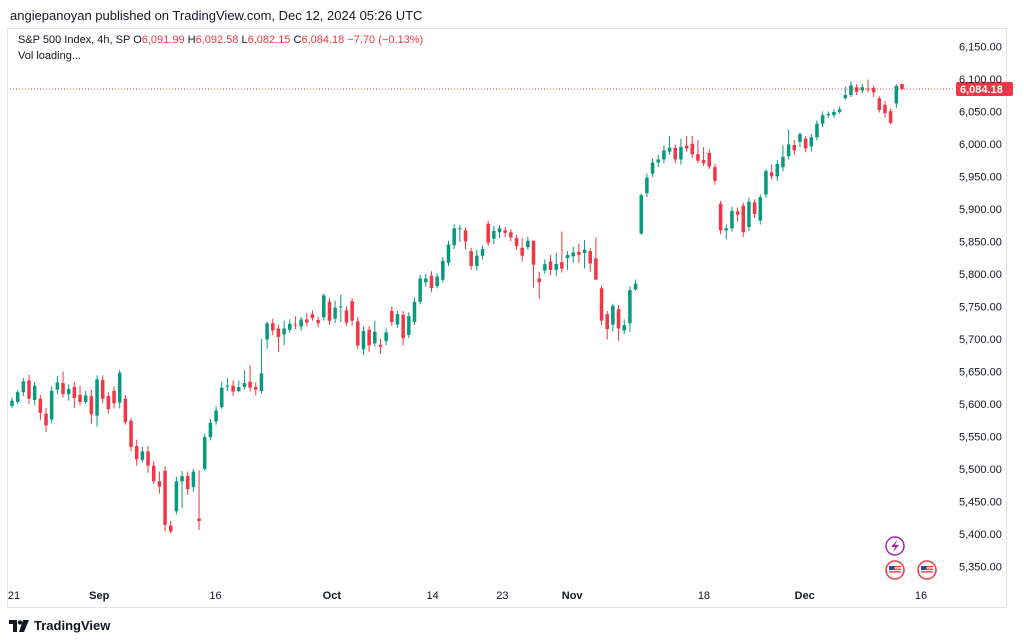  What do you see at coordinates (895, 546) in the screenshot?
I see `lightning-icon` at bounding box center [895, 546].